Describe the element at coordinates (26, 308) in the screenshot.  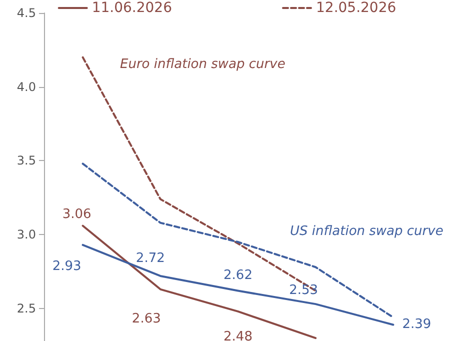
I see `y-tick-label: 2.5` at that location.